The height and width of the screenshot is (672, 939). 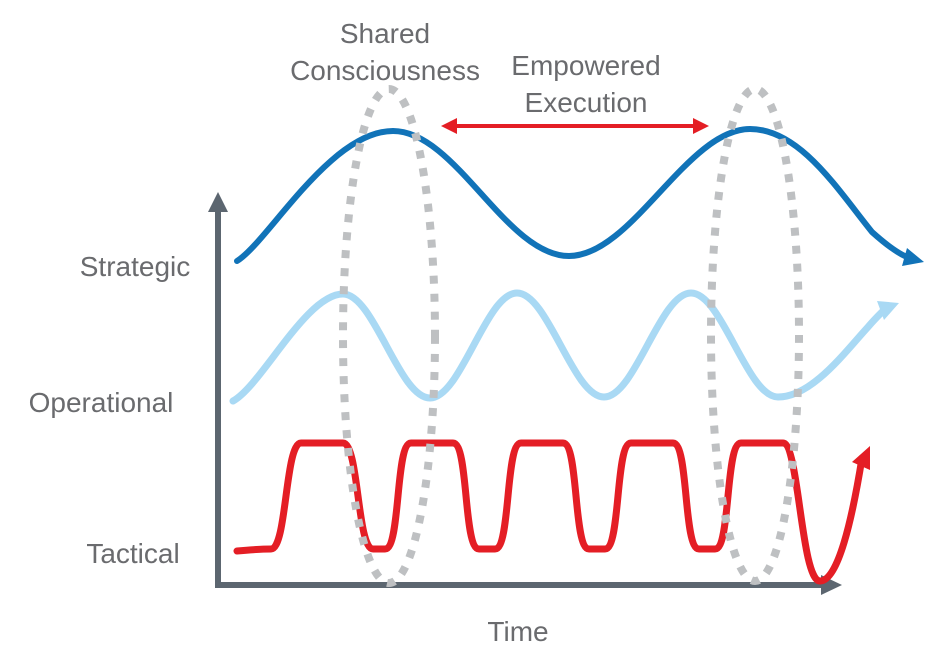 What do you see at coordinates (218, 202) in the screenshot?
I see `y-axis-arrowhead-icon` at bounding box center [218, 202].